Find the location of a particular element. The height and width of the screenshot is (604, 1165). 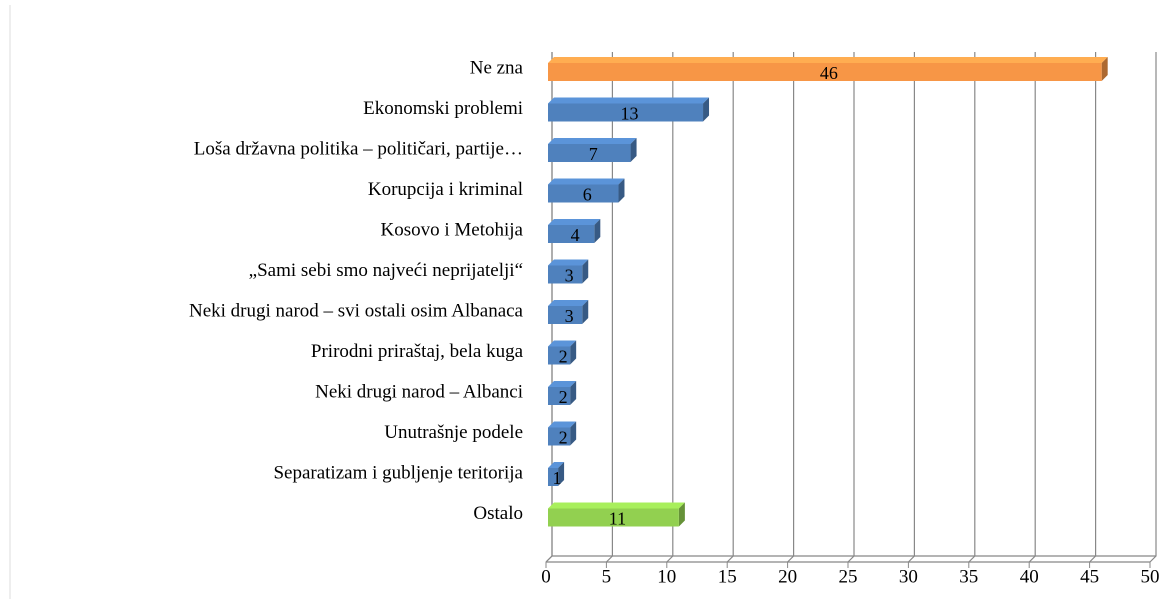

category-label: Separatizam i gubljenje teritorija is located at coordinates (398, 472).